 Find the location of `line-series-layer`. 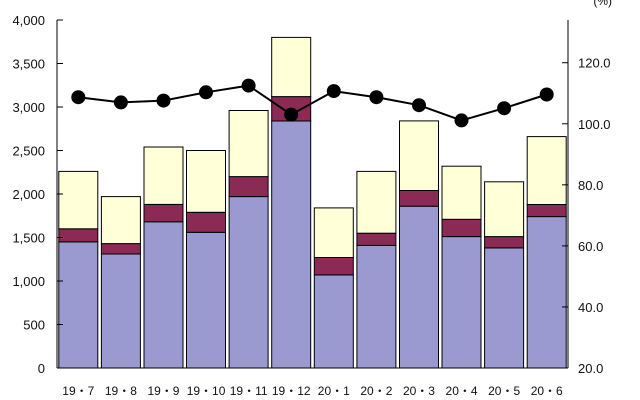

line-series-layer is located at coordinates (312, 103).